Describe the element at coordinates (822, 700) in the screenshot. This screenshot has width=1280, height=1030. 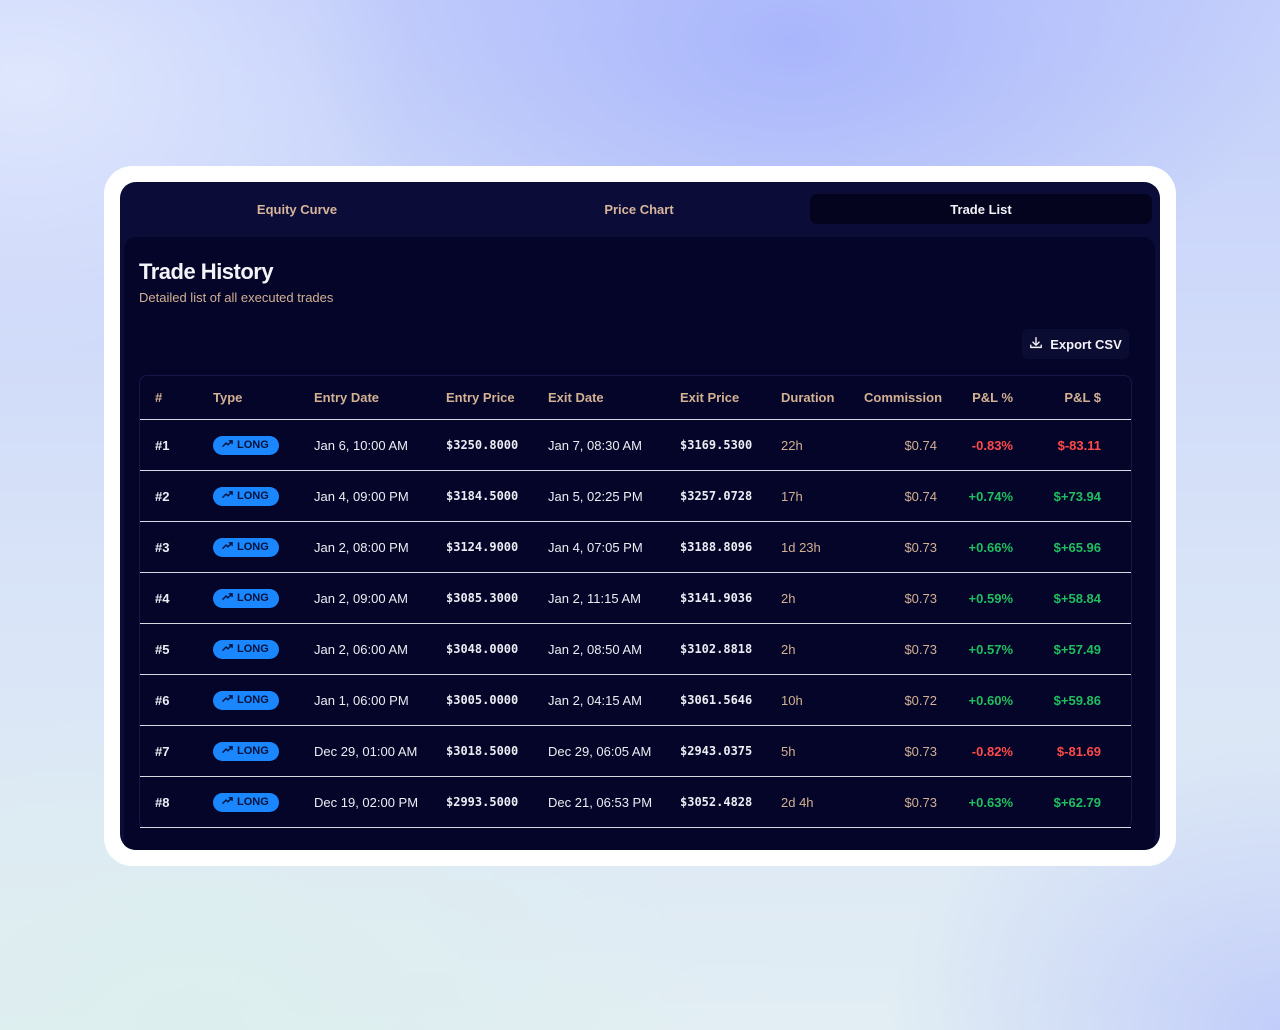
I see `duration: 10h` at that location.